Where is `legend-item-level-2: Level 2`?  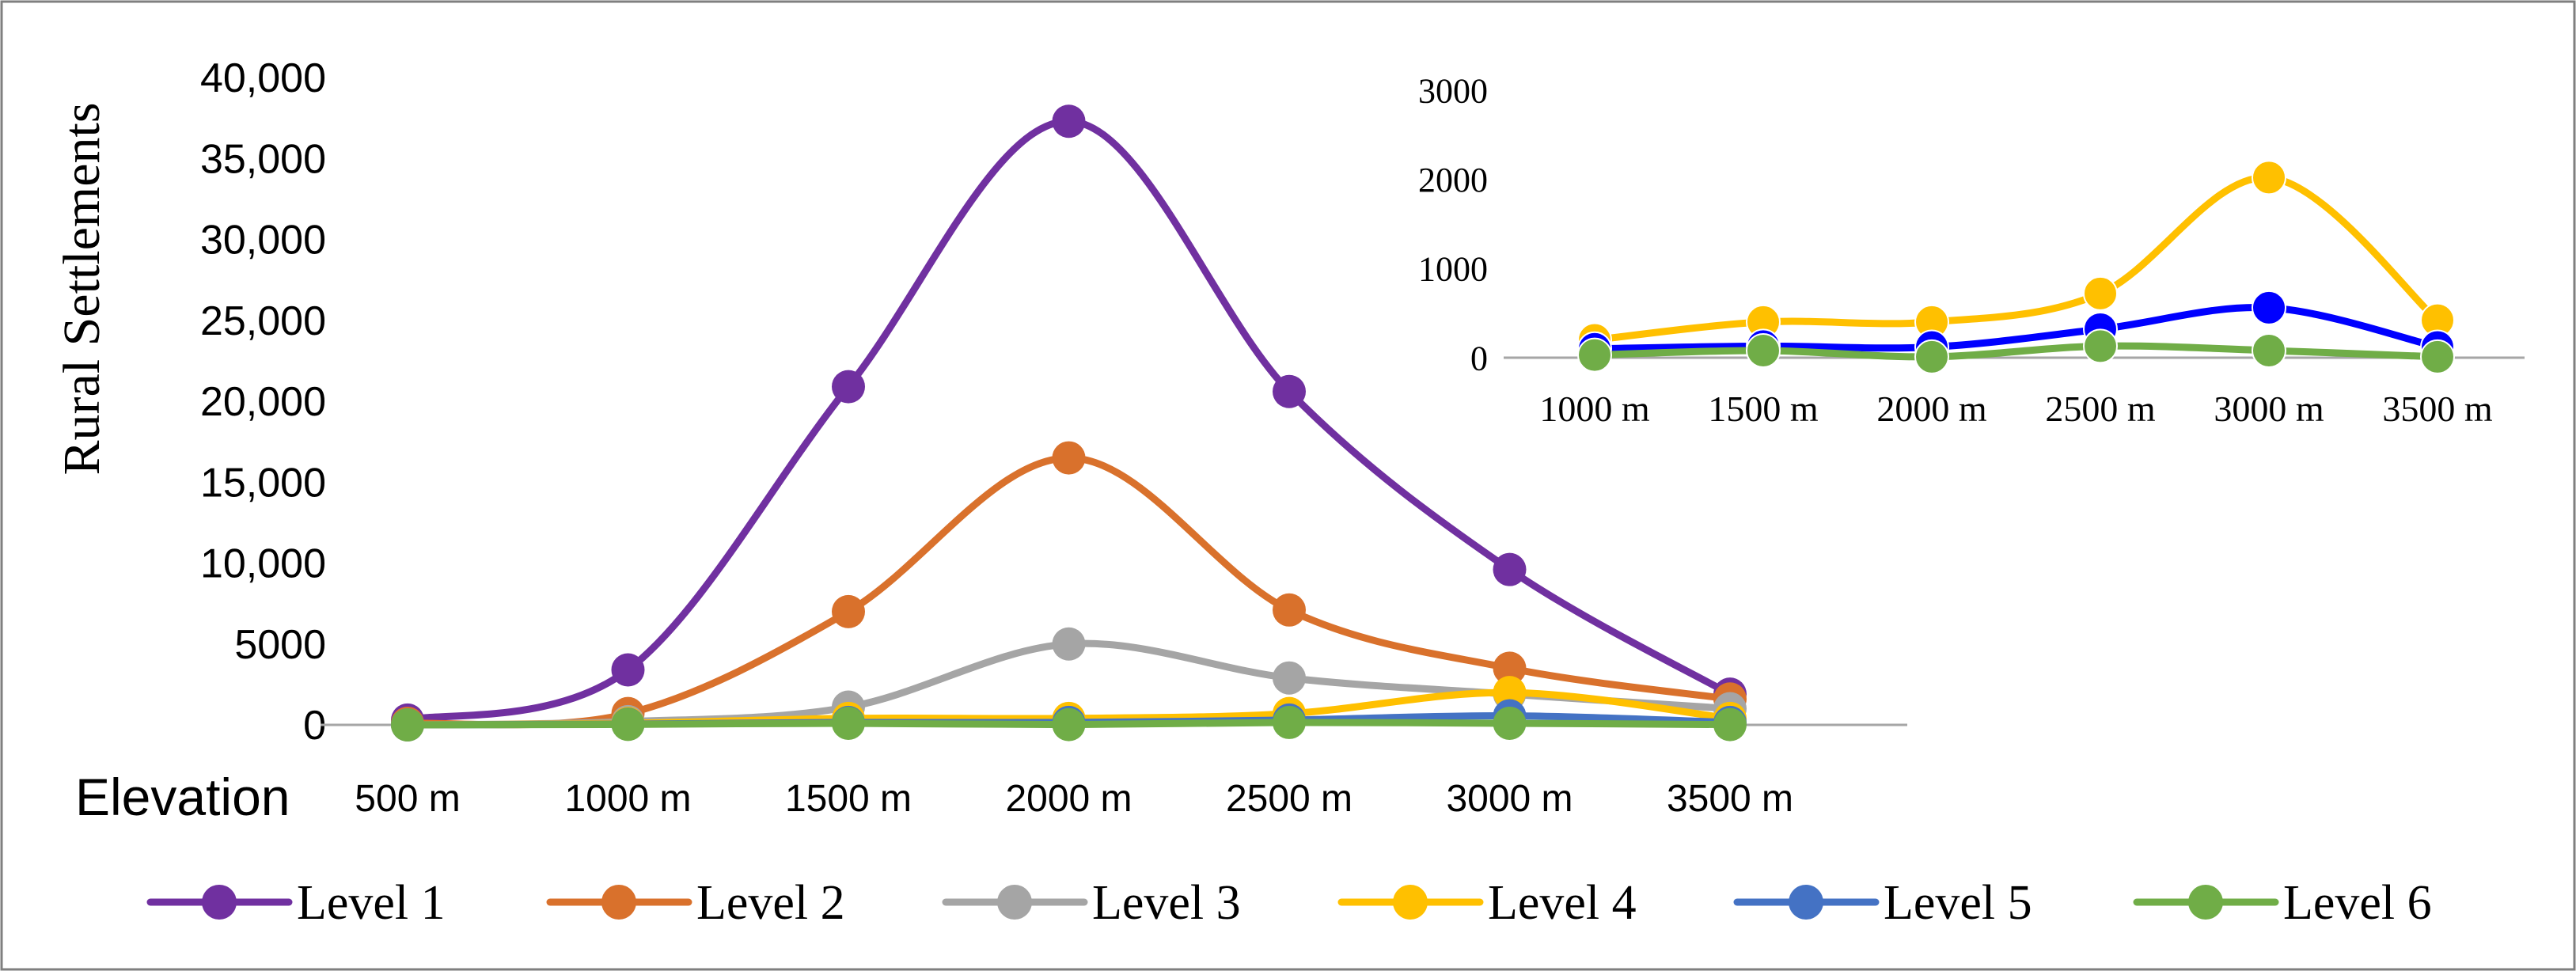
legend-item-level-2: Level 2 is located at coordinates (695, 903).